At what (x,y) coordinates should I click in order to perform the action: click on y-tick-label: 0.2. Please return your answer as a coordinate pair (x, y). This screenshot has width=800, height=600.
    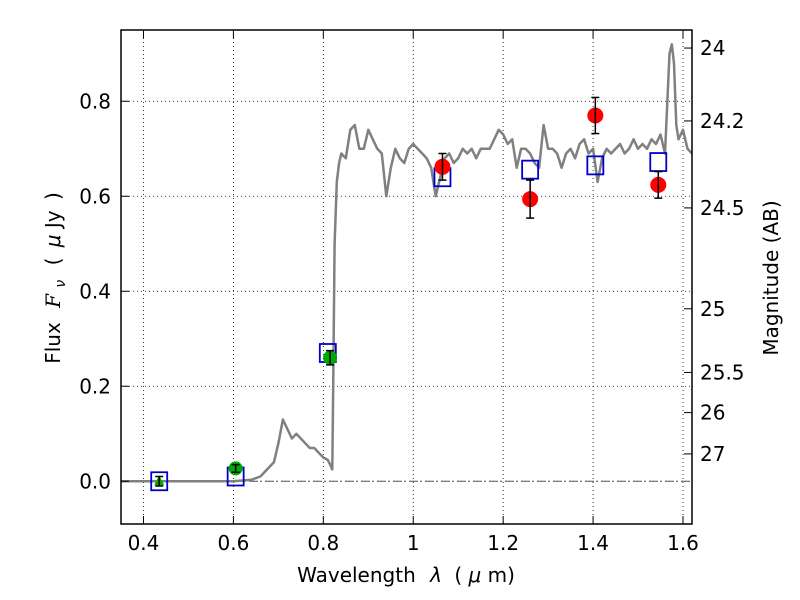
    Looking at the image, I should click on (95, 386).